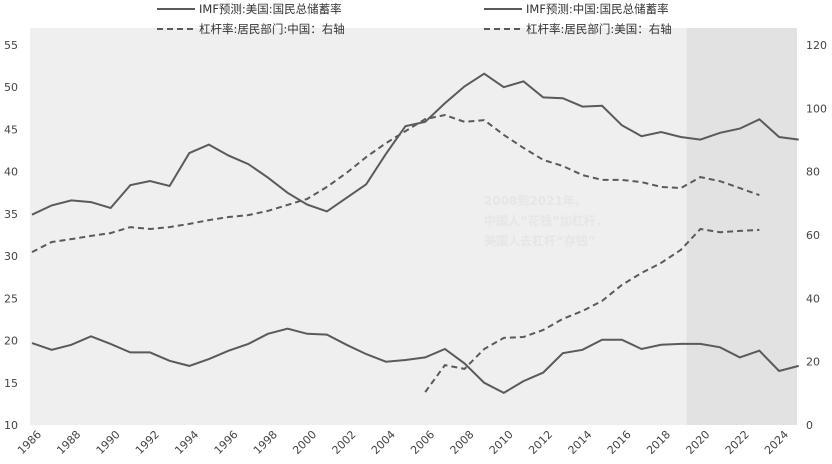  I want to click on x-tick-label: 1990, so click(108, 442).